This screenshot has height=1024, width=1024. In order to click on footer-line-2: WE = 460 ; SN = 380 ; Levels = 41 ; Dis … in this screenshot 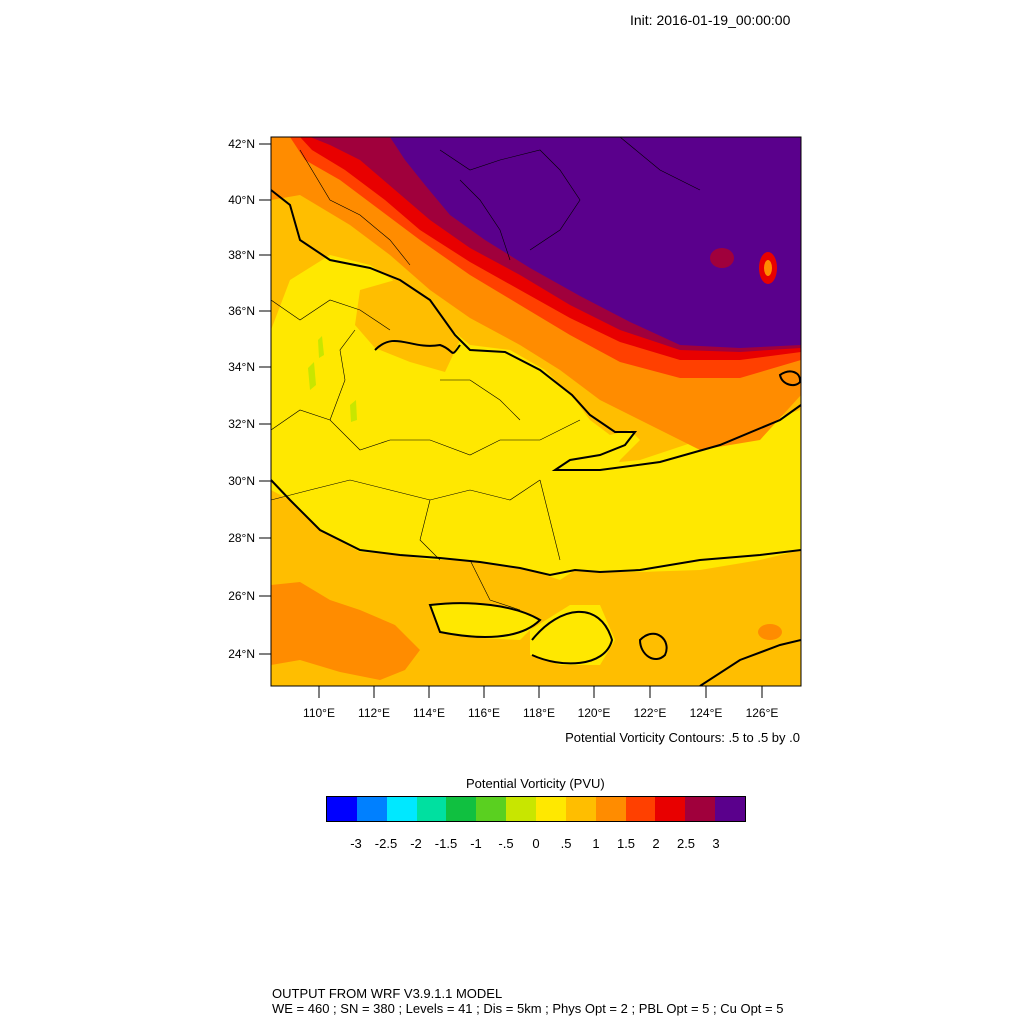, I will do `click(528, 1008)`.